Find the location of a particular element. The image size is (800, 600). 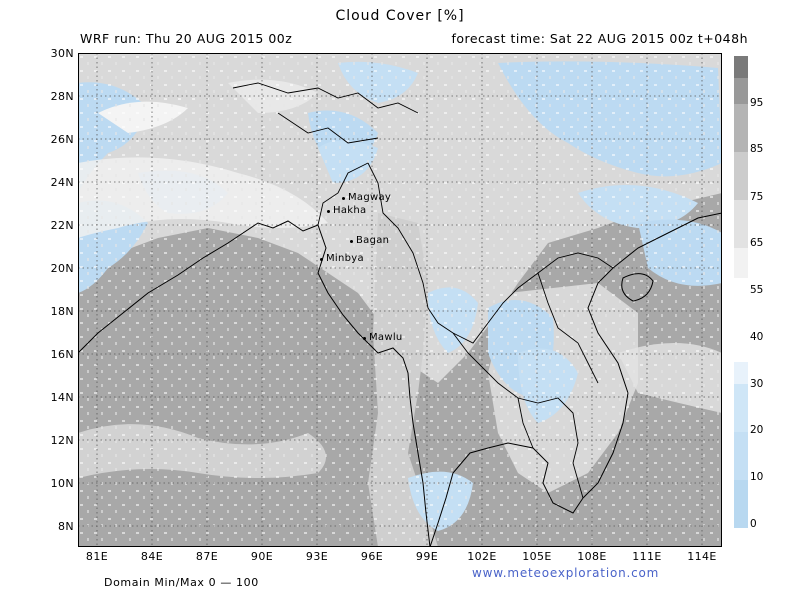

lon-label: 111E is located at coordinates (647, 556).